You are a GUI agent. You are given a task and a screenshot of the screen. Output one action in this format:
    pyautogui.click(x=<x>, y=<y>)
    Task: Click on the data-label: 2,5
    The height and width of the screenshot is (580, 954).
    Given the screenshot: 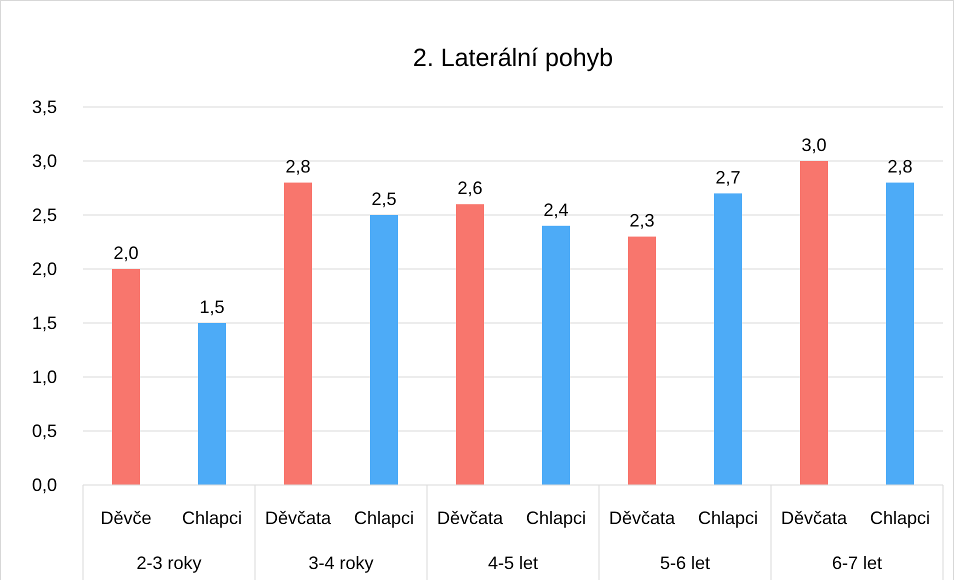 What is the action you would take?
    pyautogui.click(x=384, y=199)
    